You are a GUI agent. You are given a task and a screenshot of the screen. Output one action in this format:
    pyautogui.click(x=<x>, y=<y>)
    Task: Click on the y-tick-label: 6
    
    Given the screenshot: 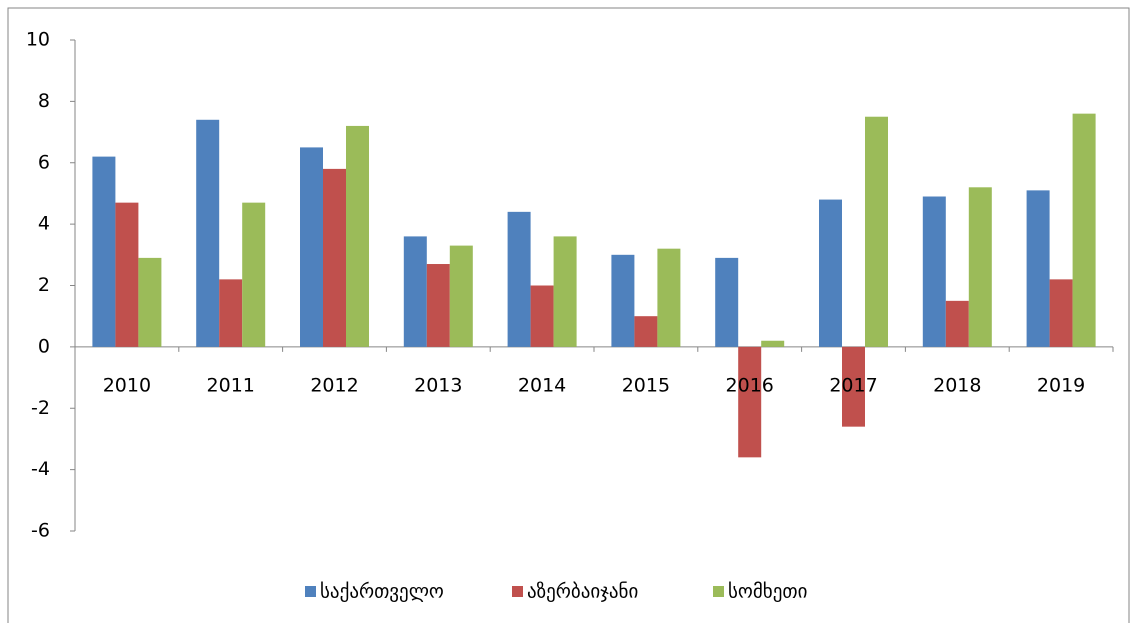 What is the action you would take?
    pyautogui.click(x=44, y=162)
    